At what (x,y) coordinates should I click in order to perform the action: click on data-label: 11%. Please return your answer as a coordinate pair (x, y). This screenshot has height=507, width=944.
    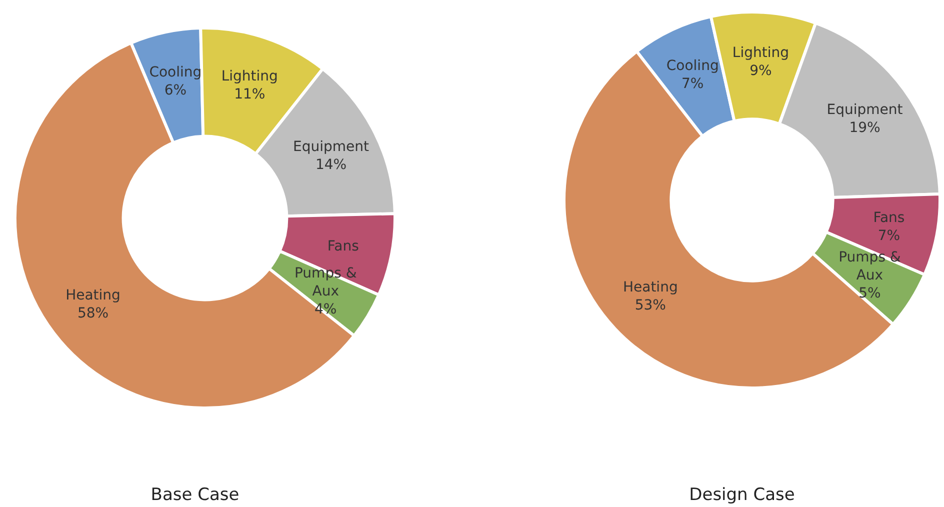
    Looking at the image, I should click on (250, 94).